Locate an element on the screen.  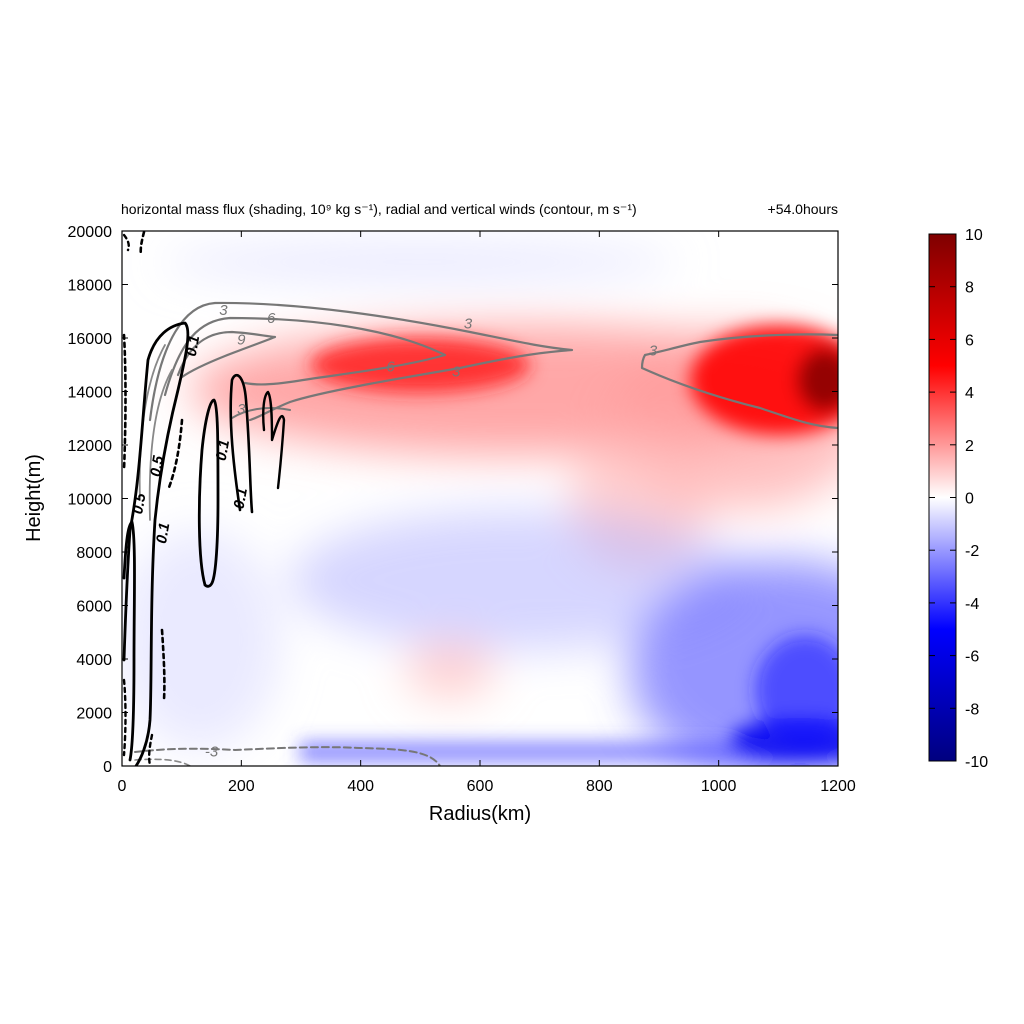
colorbar-tick-label: 4 is located at coordinates (969, 393).